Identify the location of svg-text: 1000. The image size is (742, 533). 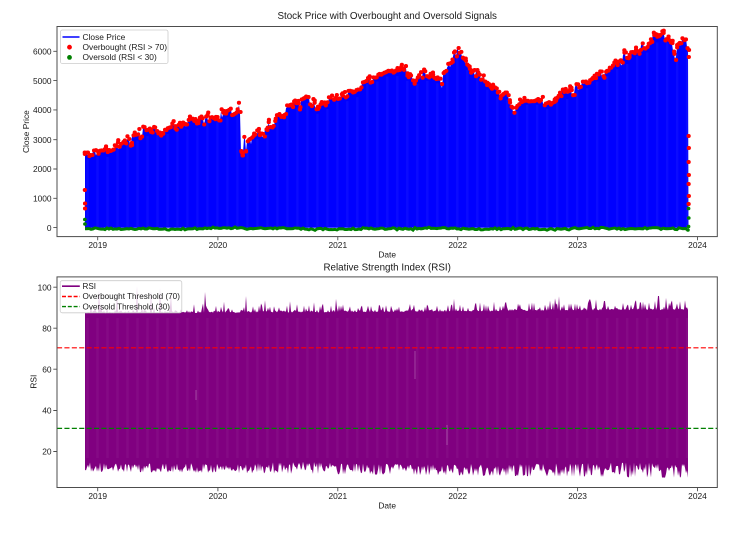
(42, 199).